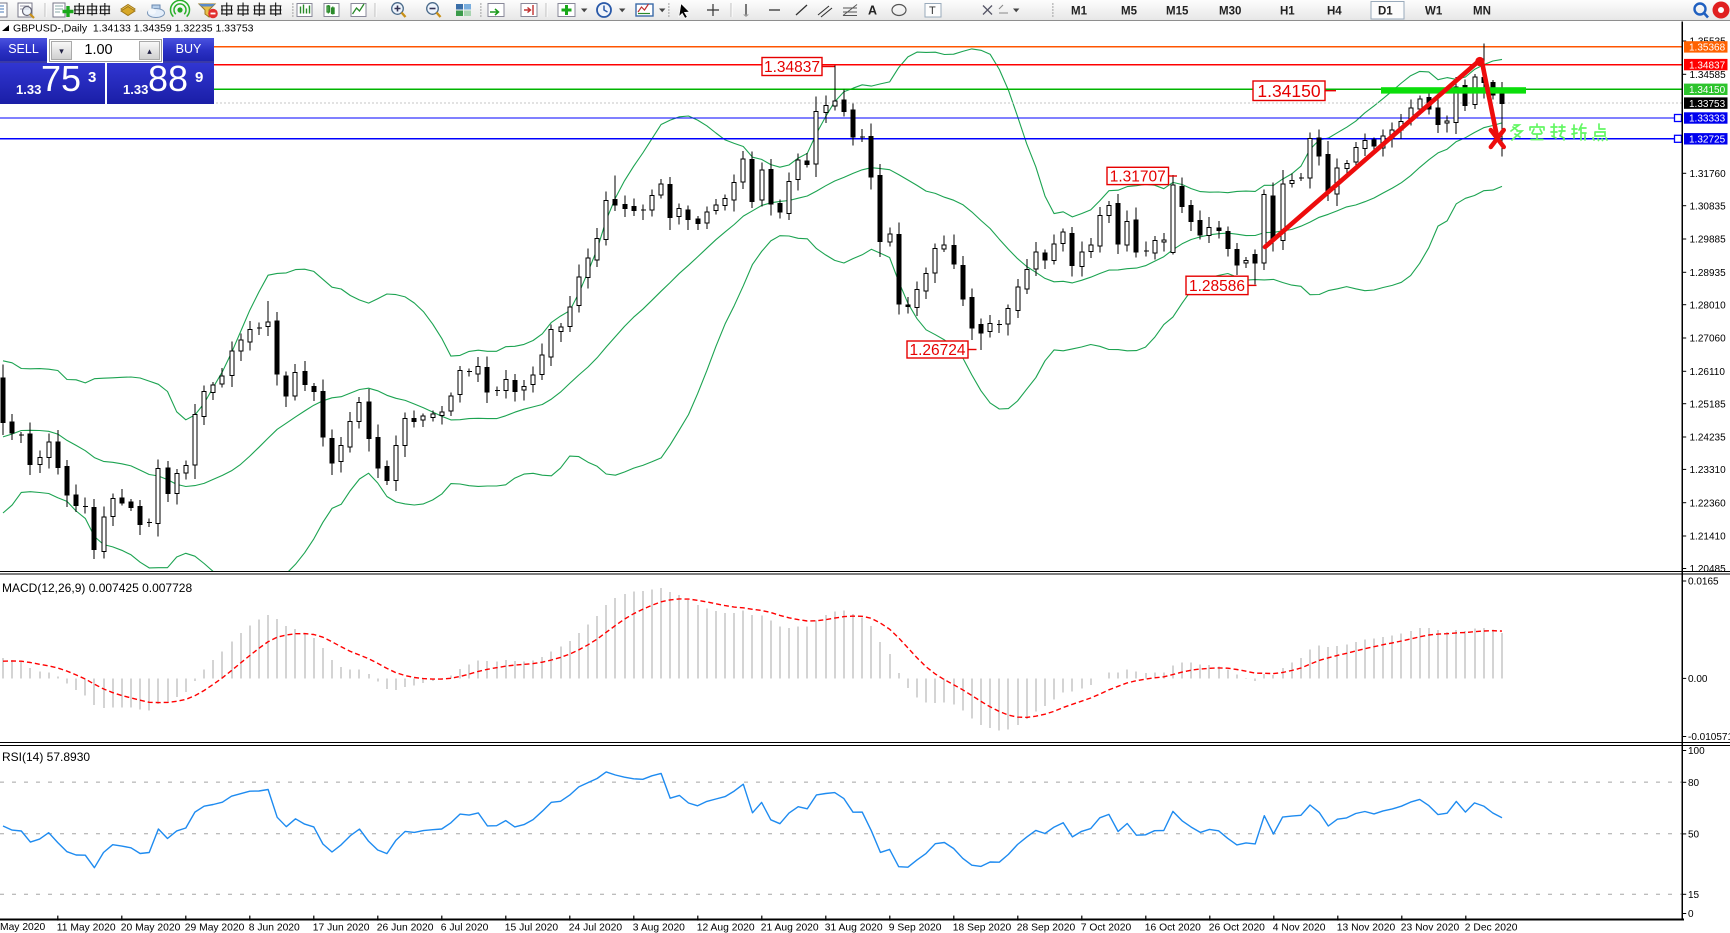  I want to click on svg-text: 28 Sep 2020, so click(1046, 928).